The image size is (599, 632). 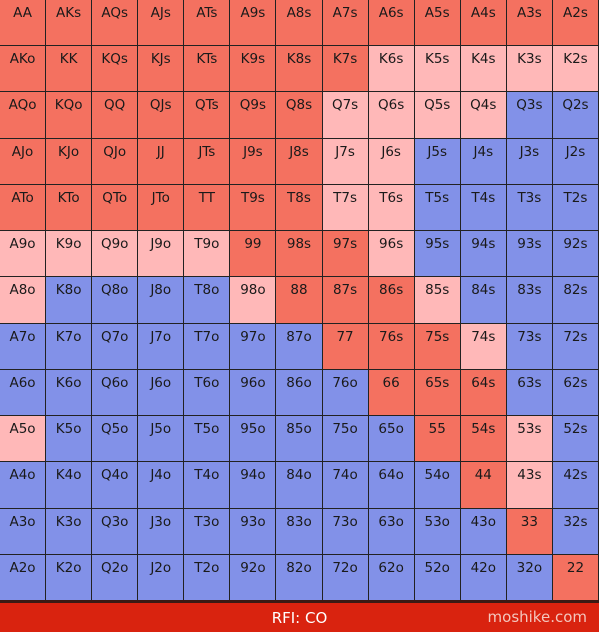 What do you see at coordinates (207, 161) in the screenshot?
I see `hand-cell: JTs` at bounding box center [207, 161].